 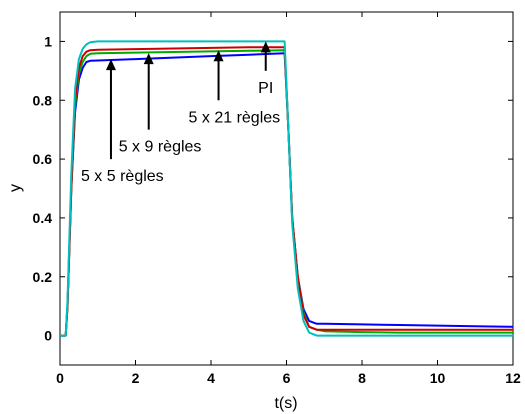 I want to click on y-tick-label: 1, so click(x=48, y=41).